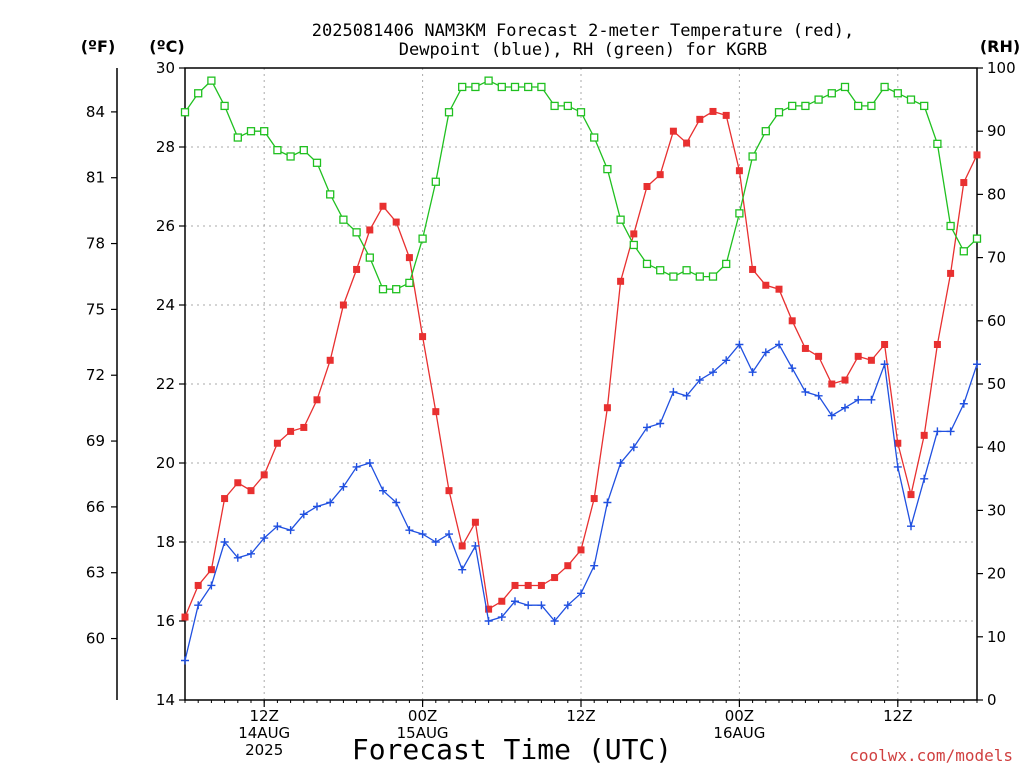 Image resolution: width=1024 pixels, height=768 pixels. Describe the element at coordinates (996, 258) in the screenshot. I see `rh-tick-label: 70` at that location.